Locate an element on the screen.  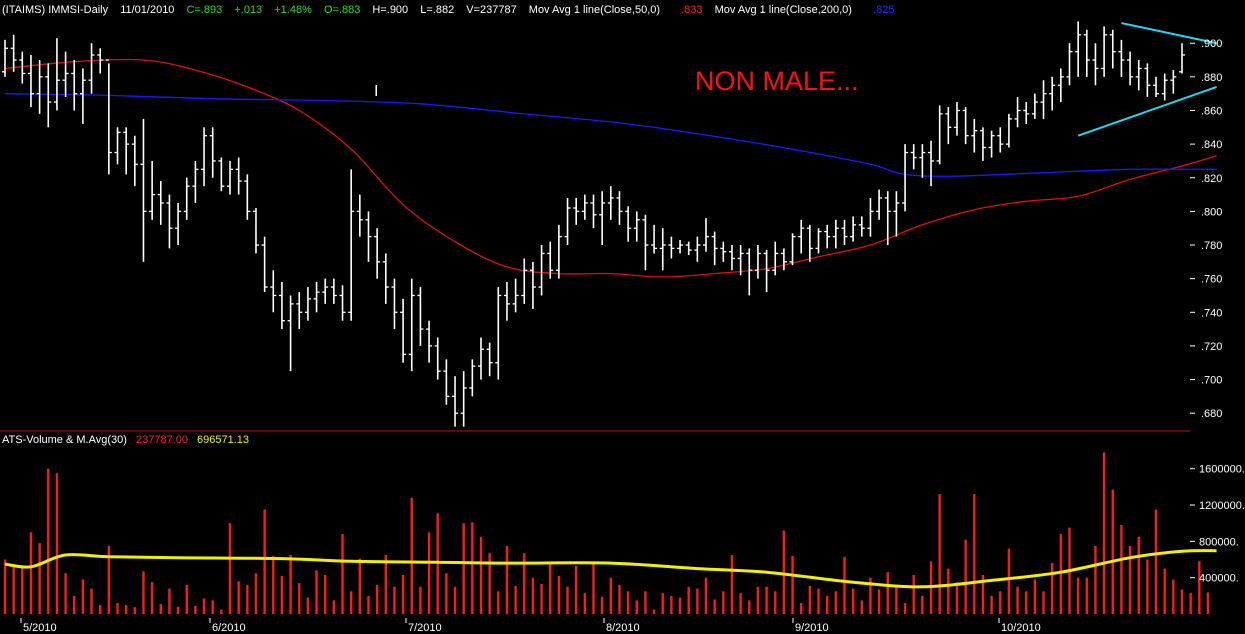
triangle-upper-line is located at coordinates (1169, 33).